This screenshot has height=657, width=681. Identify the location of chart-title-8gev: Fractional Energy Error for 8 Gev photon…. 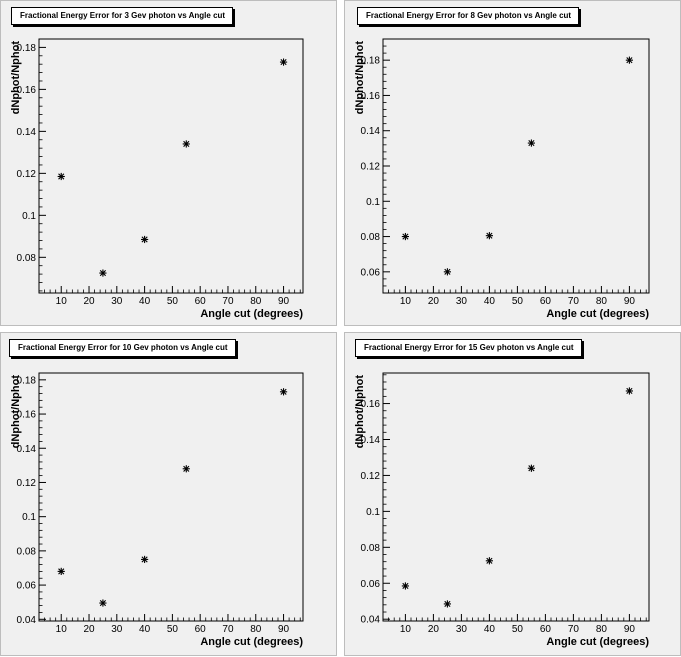
(468, 16).